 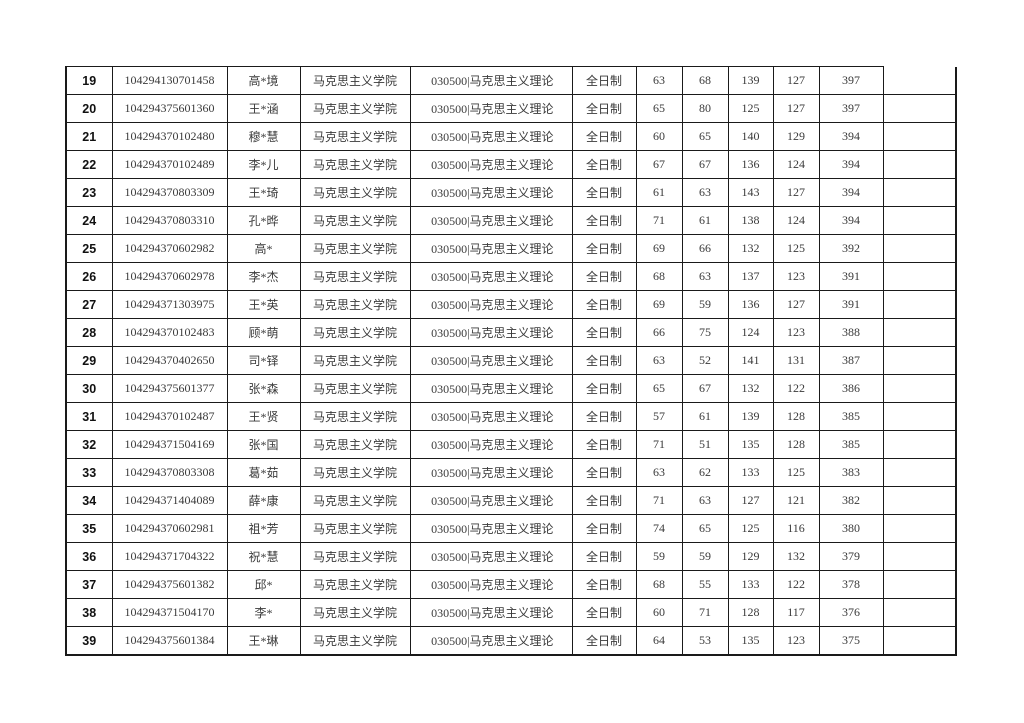 What do you see at coordinates (169, 164) in the screenshot?
I see `candidate-id-cell: 104294370102489` at bounding box center [169, 164].